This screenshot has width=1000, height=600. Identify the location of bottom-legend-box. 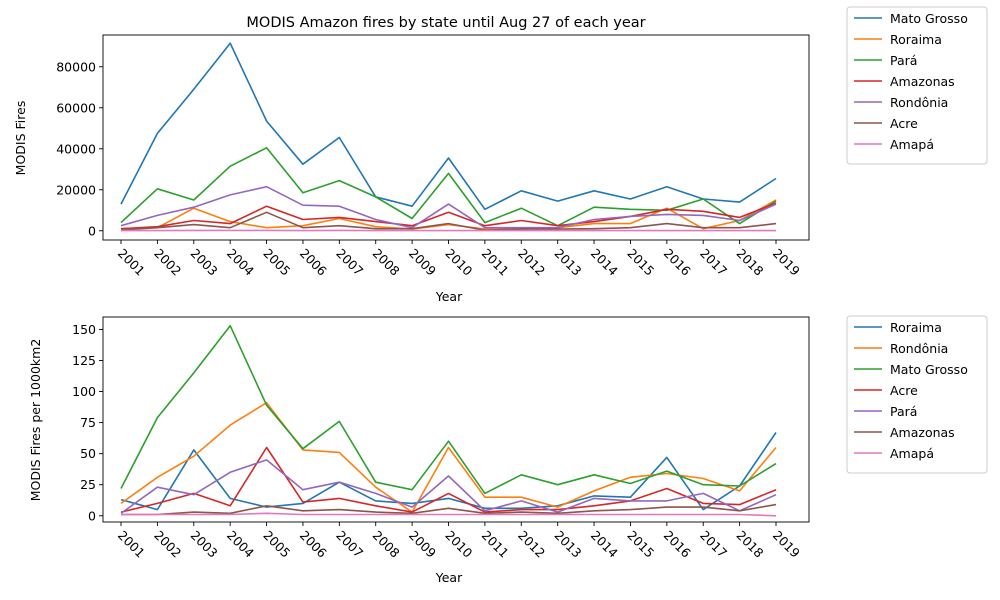
(917, 394).